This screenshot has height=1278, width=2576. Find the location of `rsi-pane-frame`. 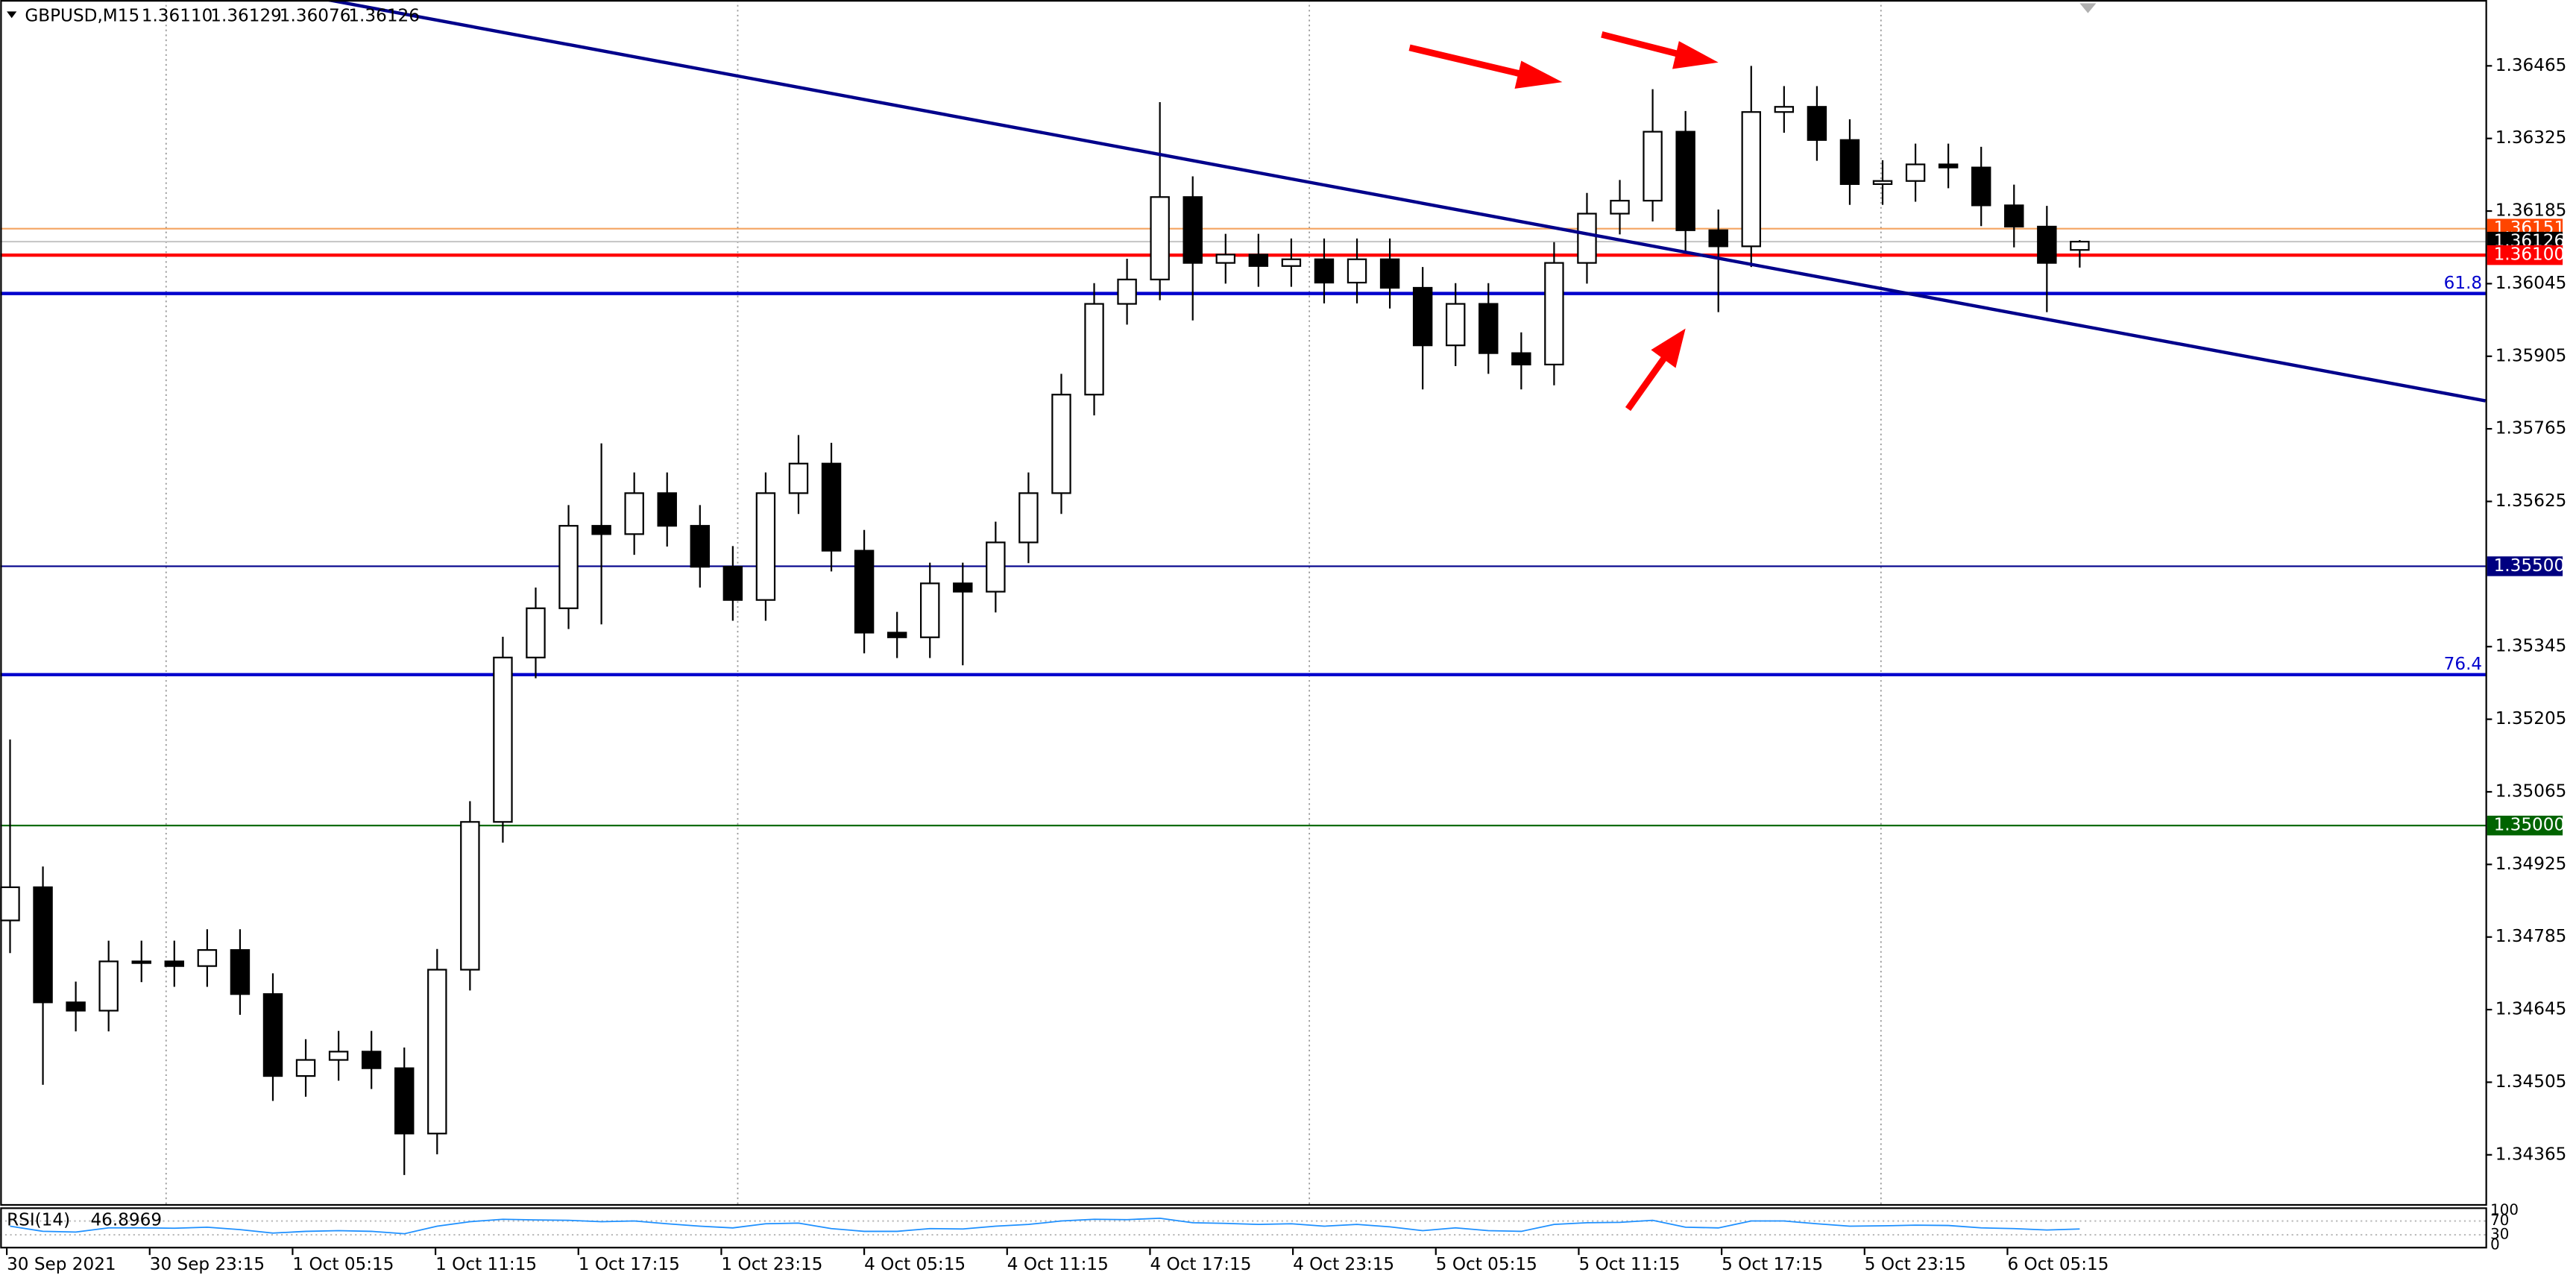

rsi-pane-frame is located at coordinates (1243, 1228).